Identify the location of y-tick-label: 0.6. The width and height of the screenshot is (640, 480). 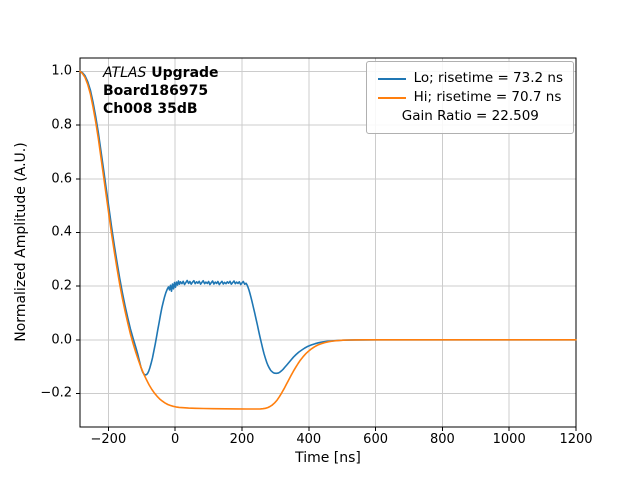
(61, 179).